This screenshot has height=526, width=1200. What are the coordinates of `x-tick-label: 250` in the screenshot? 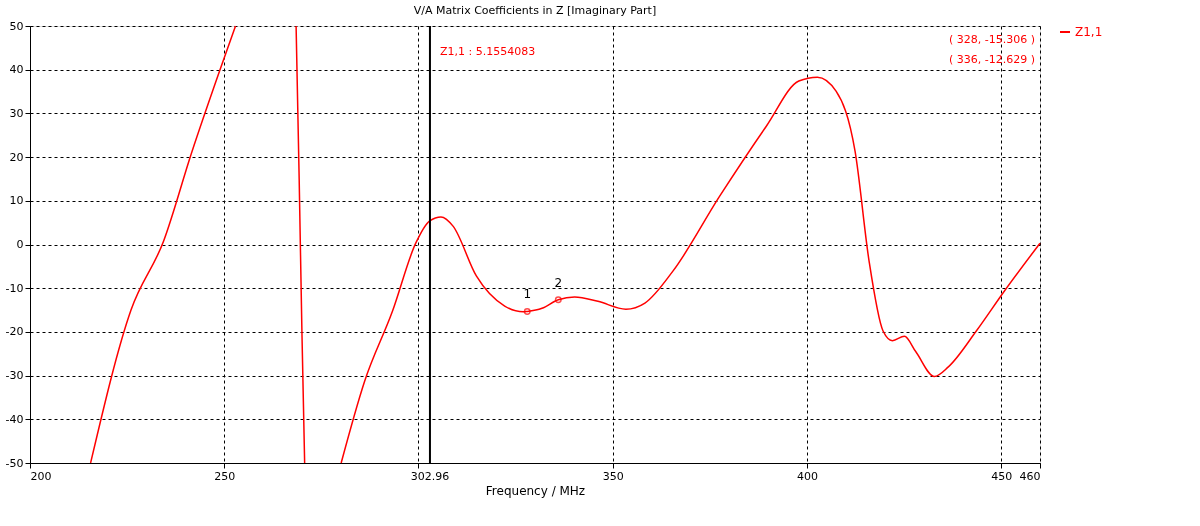 It's located at (225, 476).